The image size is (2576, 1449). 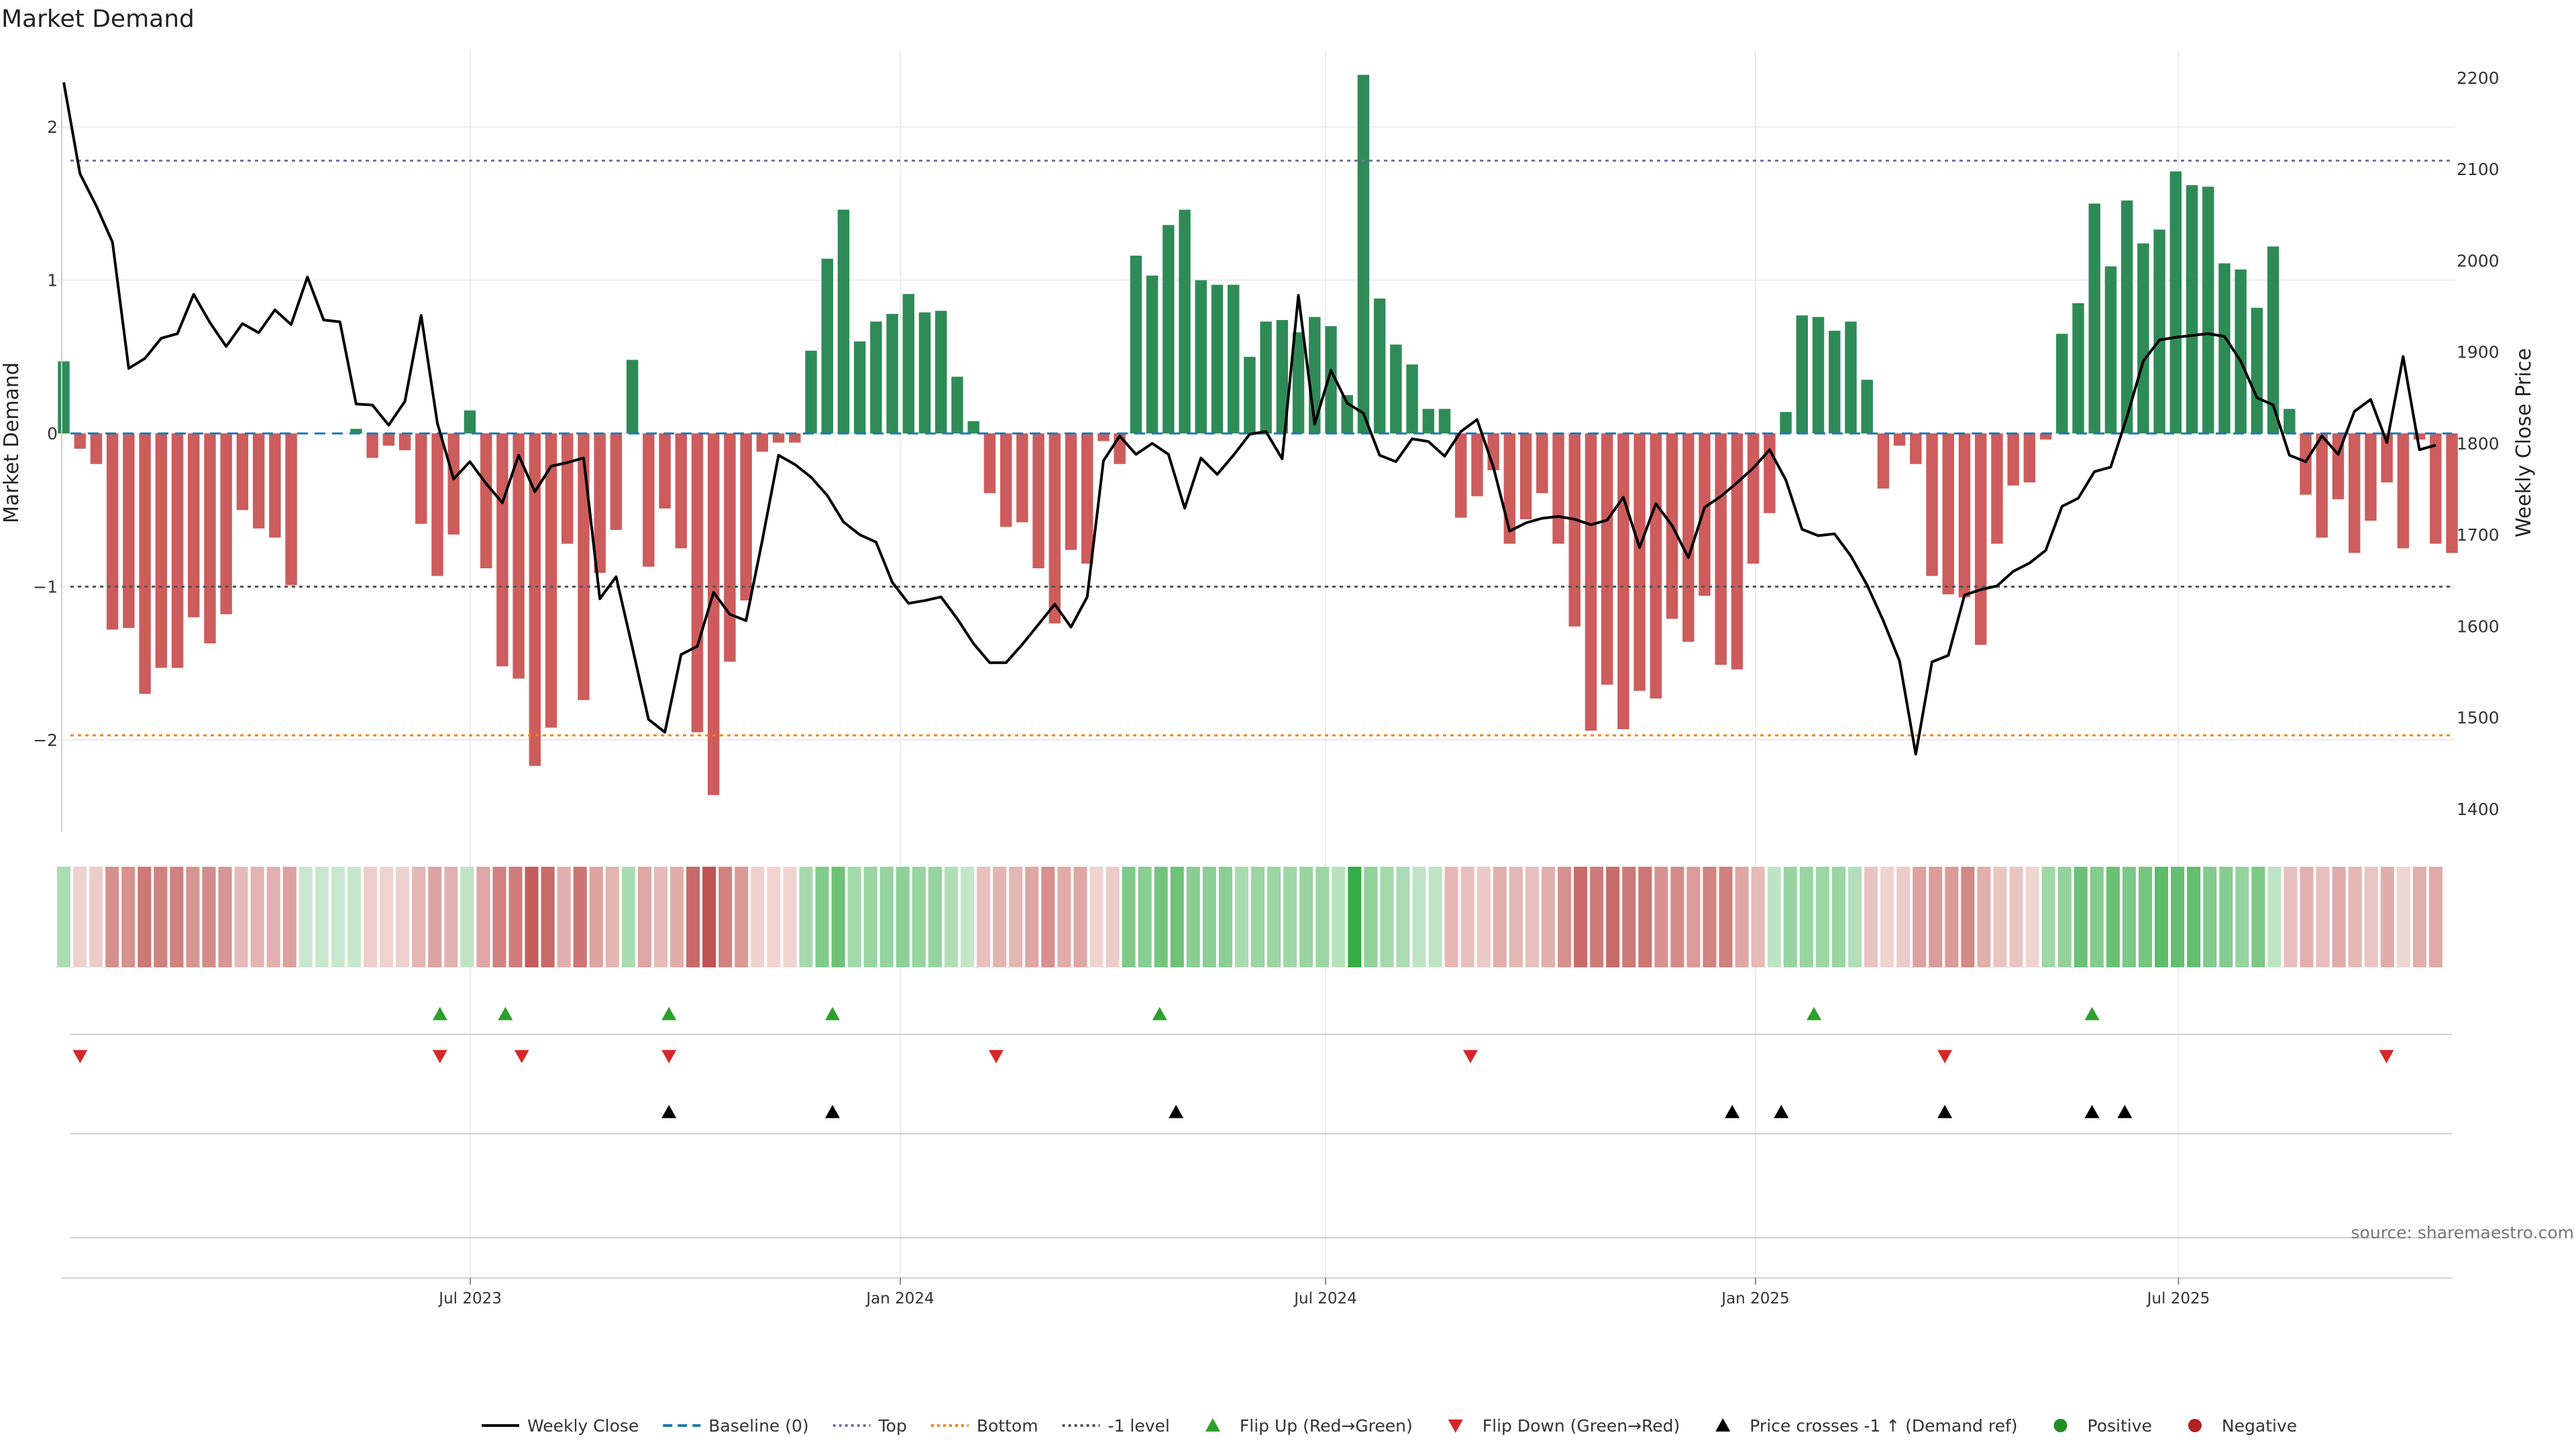 I want to click on price-cross-marker, so click(x=833, y=1111).